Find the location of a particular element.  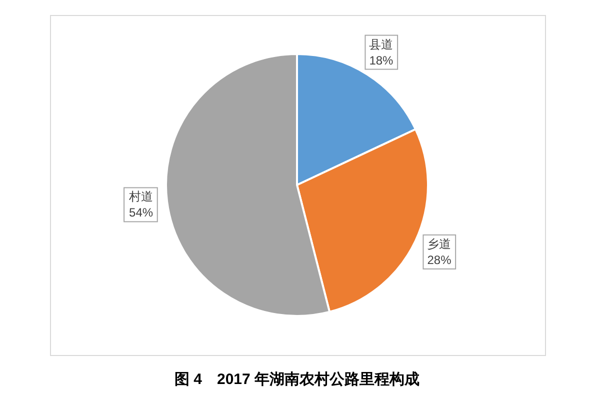

slice-label: 县道 is located at coordinates (381, 44).